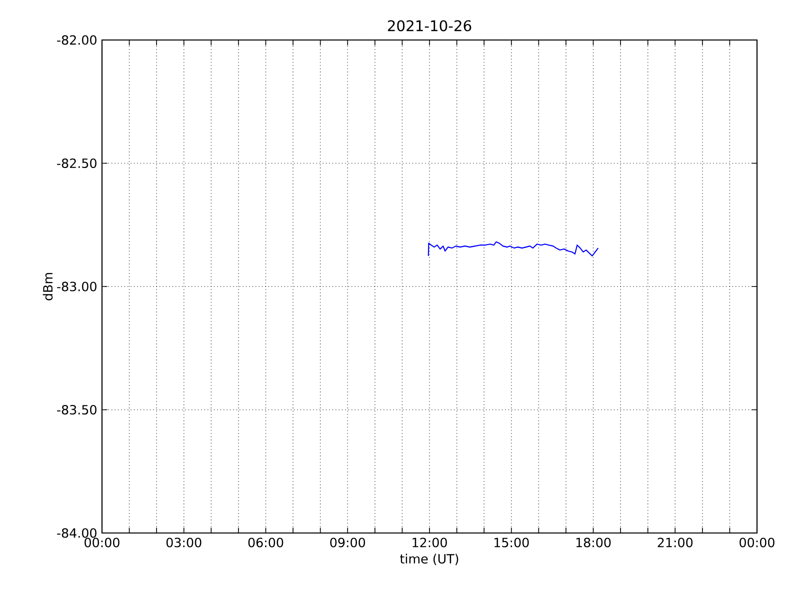 Image resolution: width=800 pixels, height=600 pixels. Describe the element at coordinates (47, 286) in the screenshot. I see `y-axis-title: dBm` at that location.